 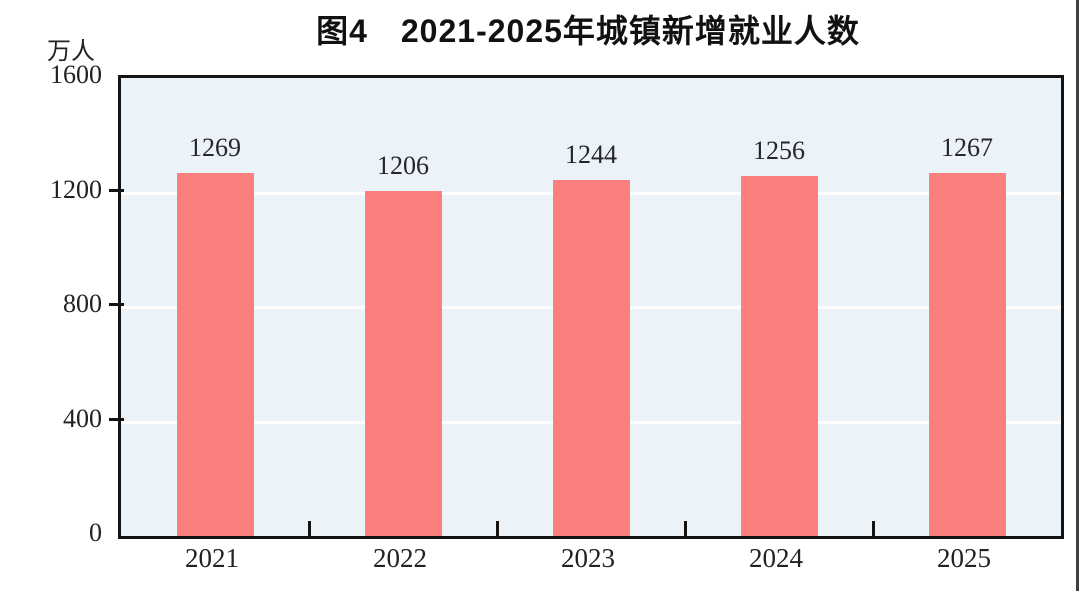 What do you see at coordinates (403, 363) in the screenshot?
I see `bar-2022` at bounding box center [403, 363].